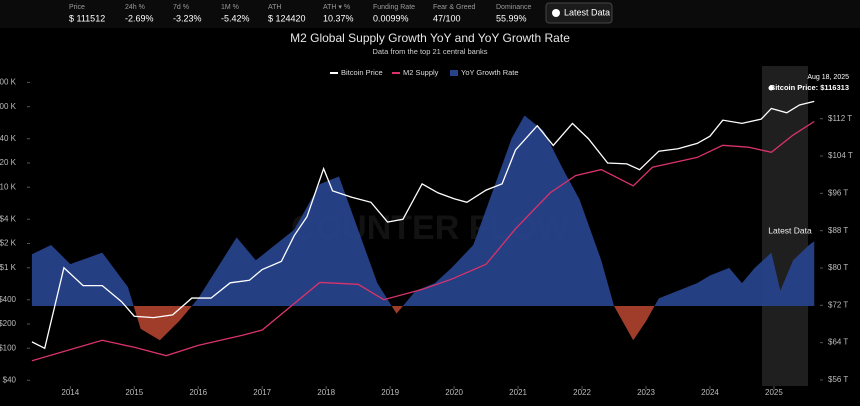  I want to click on stat-label: Funding Rate, so click(394, 7).